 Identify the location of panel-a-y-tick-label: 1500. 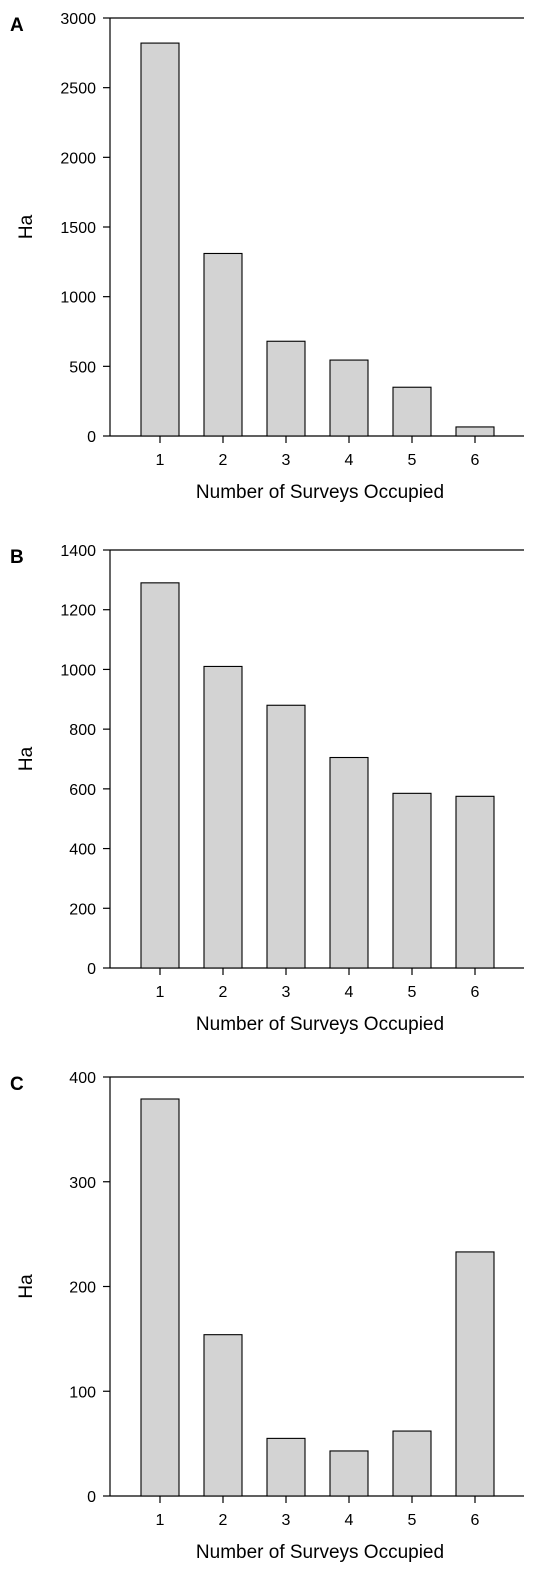
(78, 228).